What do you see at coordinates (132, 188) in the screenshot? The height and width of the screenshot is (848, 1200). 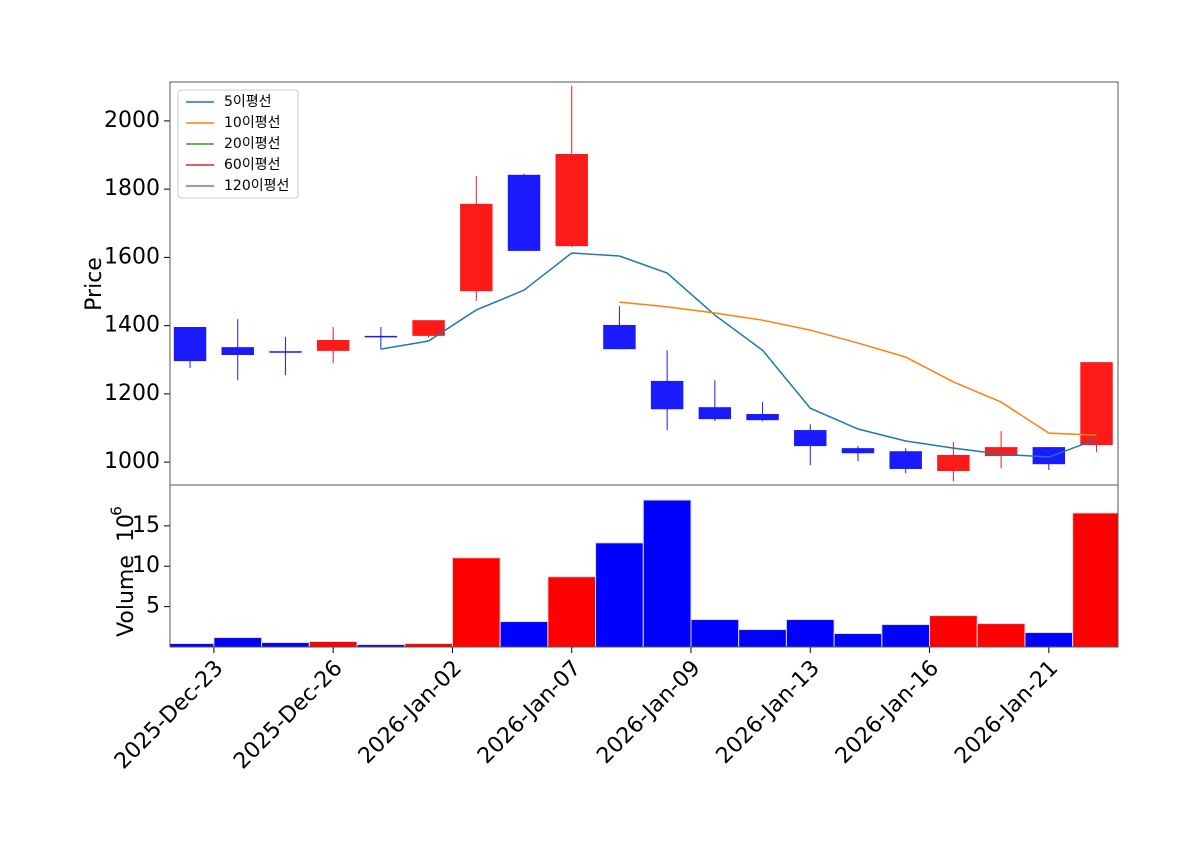 I see `y-tick-label: 1800` at bounding box center [132, 188].